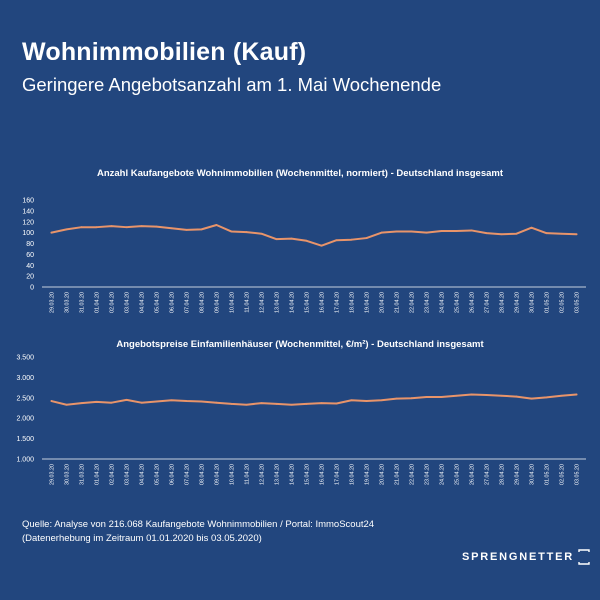  I want to click on chart2-xtick-label: 08.04.20, so click(203, 474).